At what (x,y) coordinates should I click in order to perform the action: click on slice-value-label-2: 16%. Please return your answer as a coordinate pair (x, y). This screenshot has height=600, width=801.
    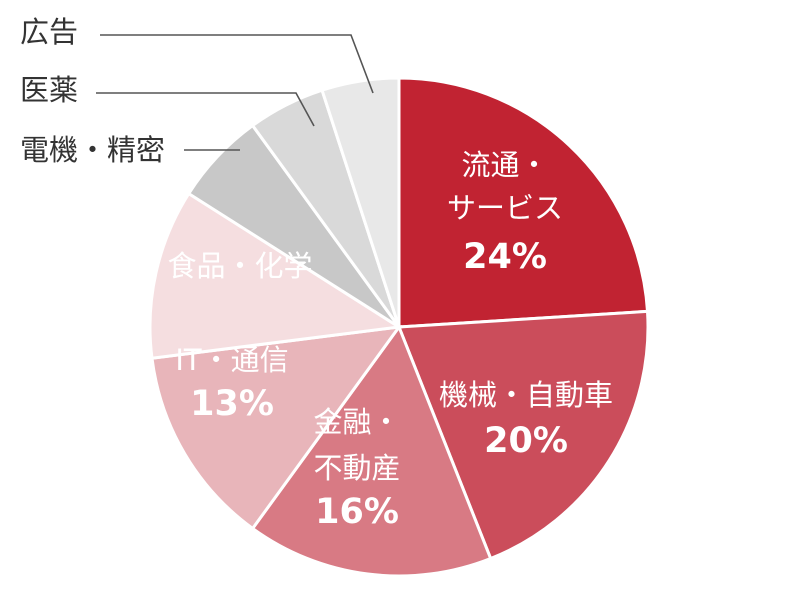
    Looking at the image, I should click on (357, 512).